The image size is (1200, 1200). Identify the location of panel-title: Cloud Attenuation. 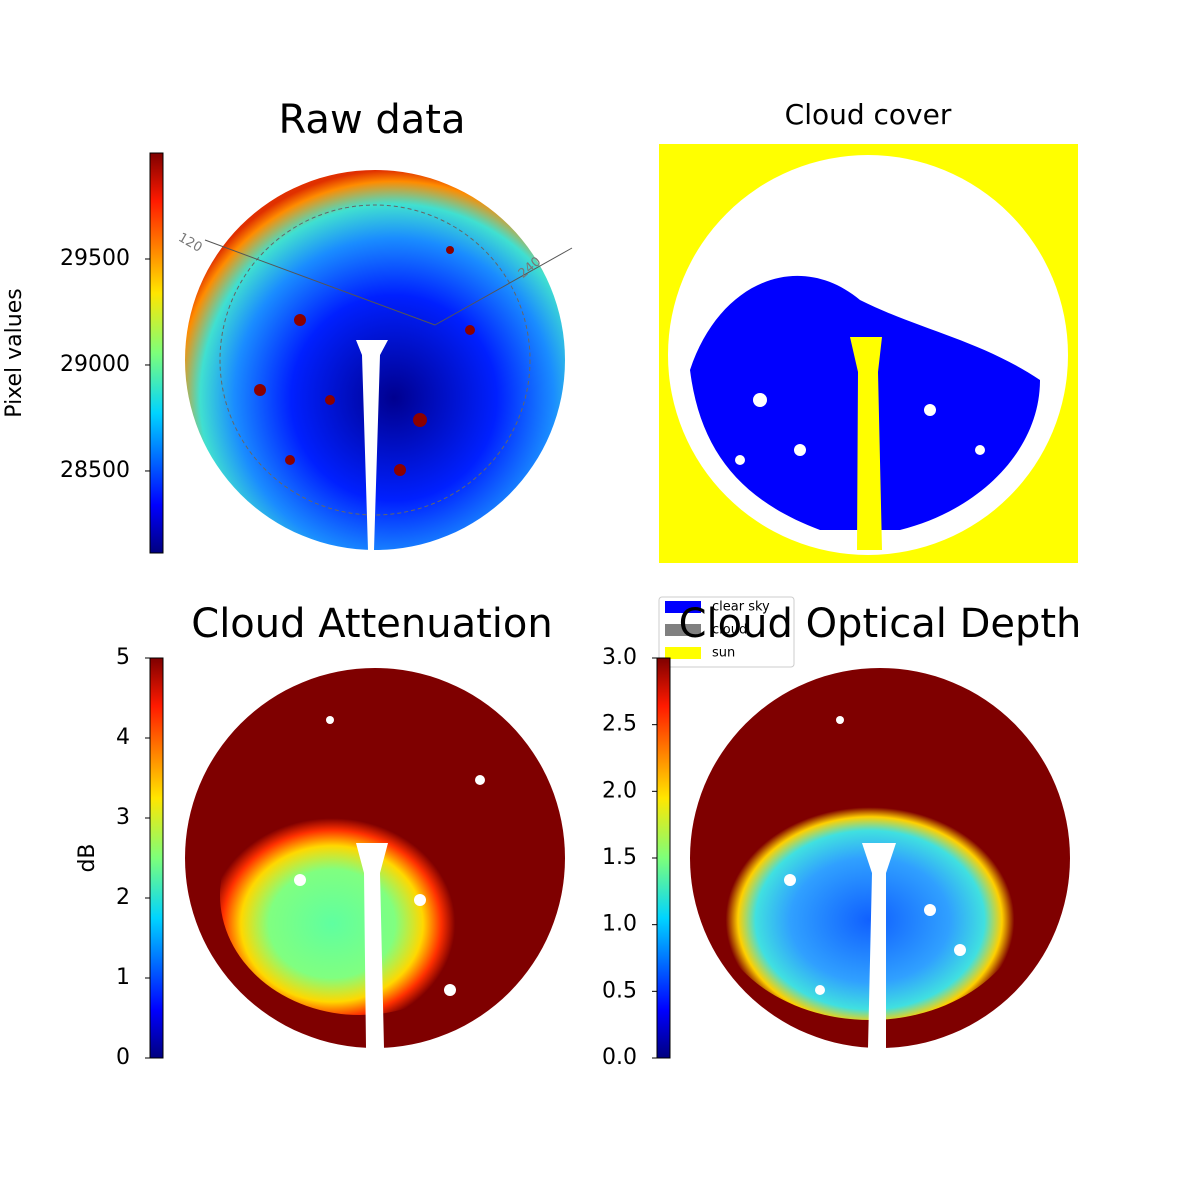
(371, 624).